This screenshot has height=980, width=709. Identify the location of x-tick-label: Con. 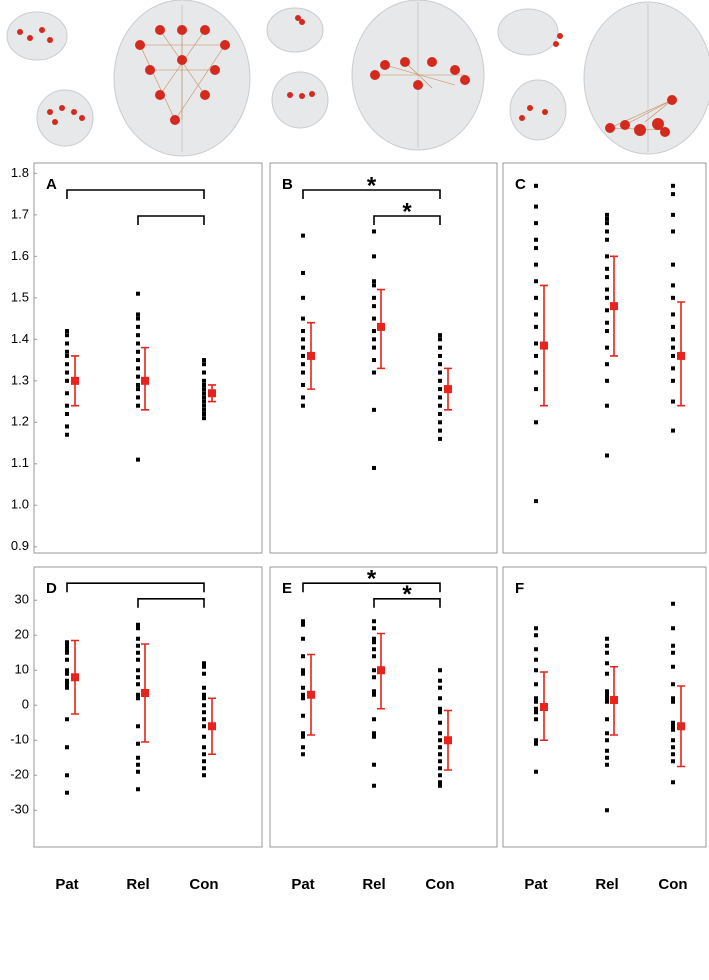
(672, 884).